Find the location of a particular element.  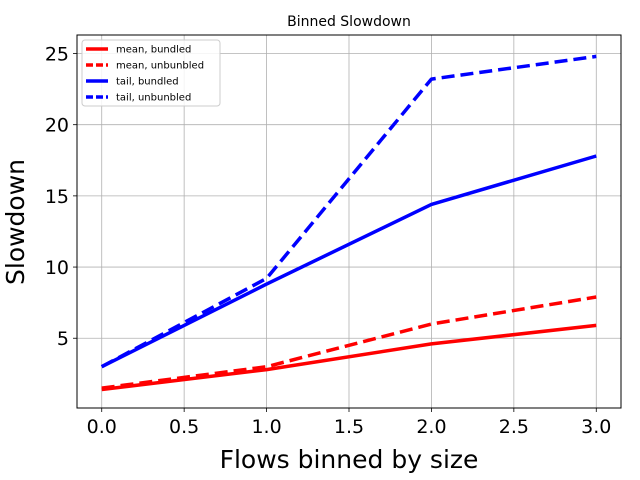

x-tick-label: 0.5 is located at coordinates (184, 427).